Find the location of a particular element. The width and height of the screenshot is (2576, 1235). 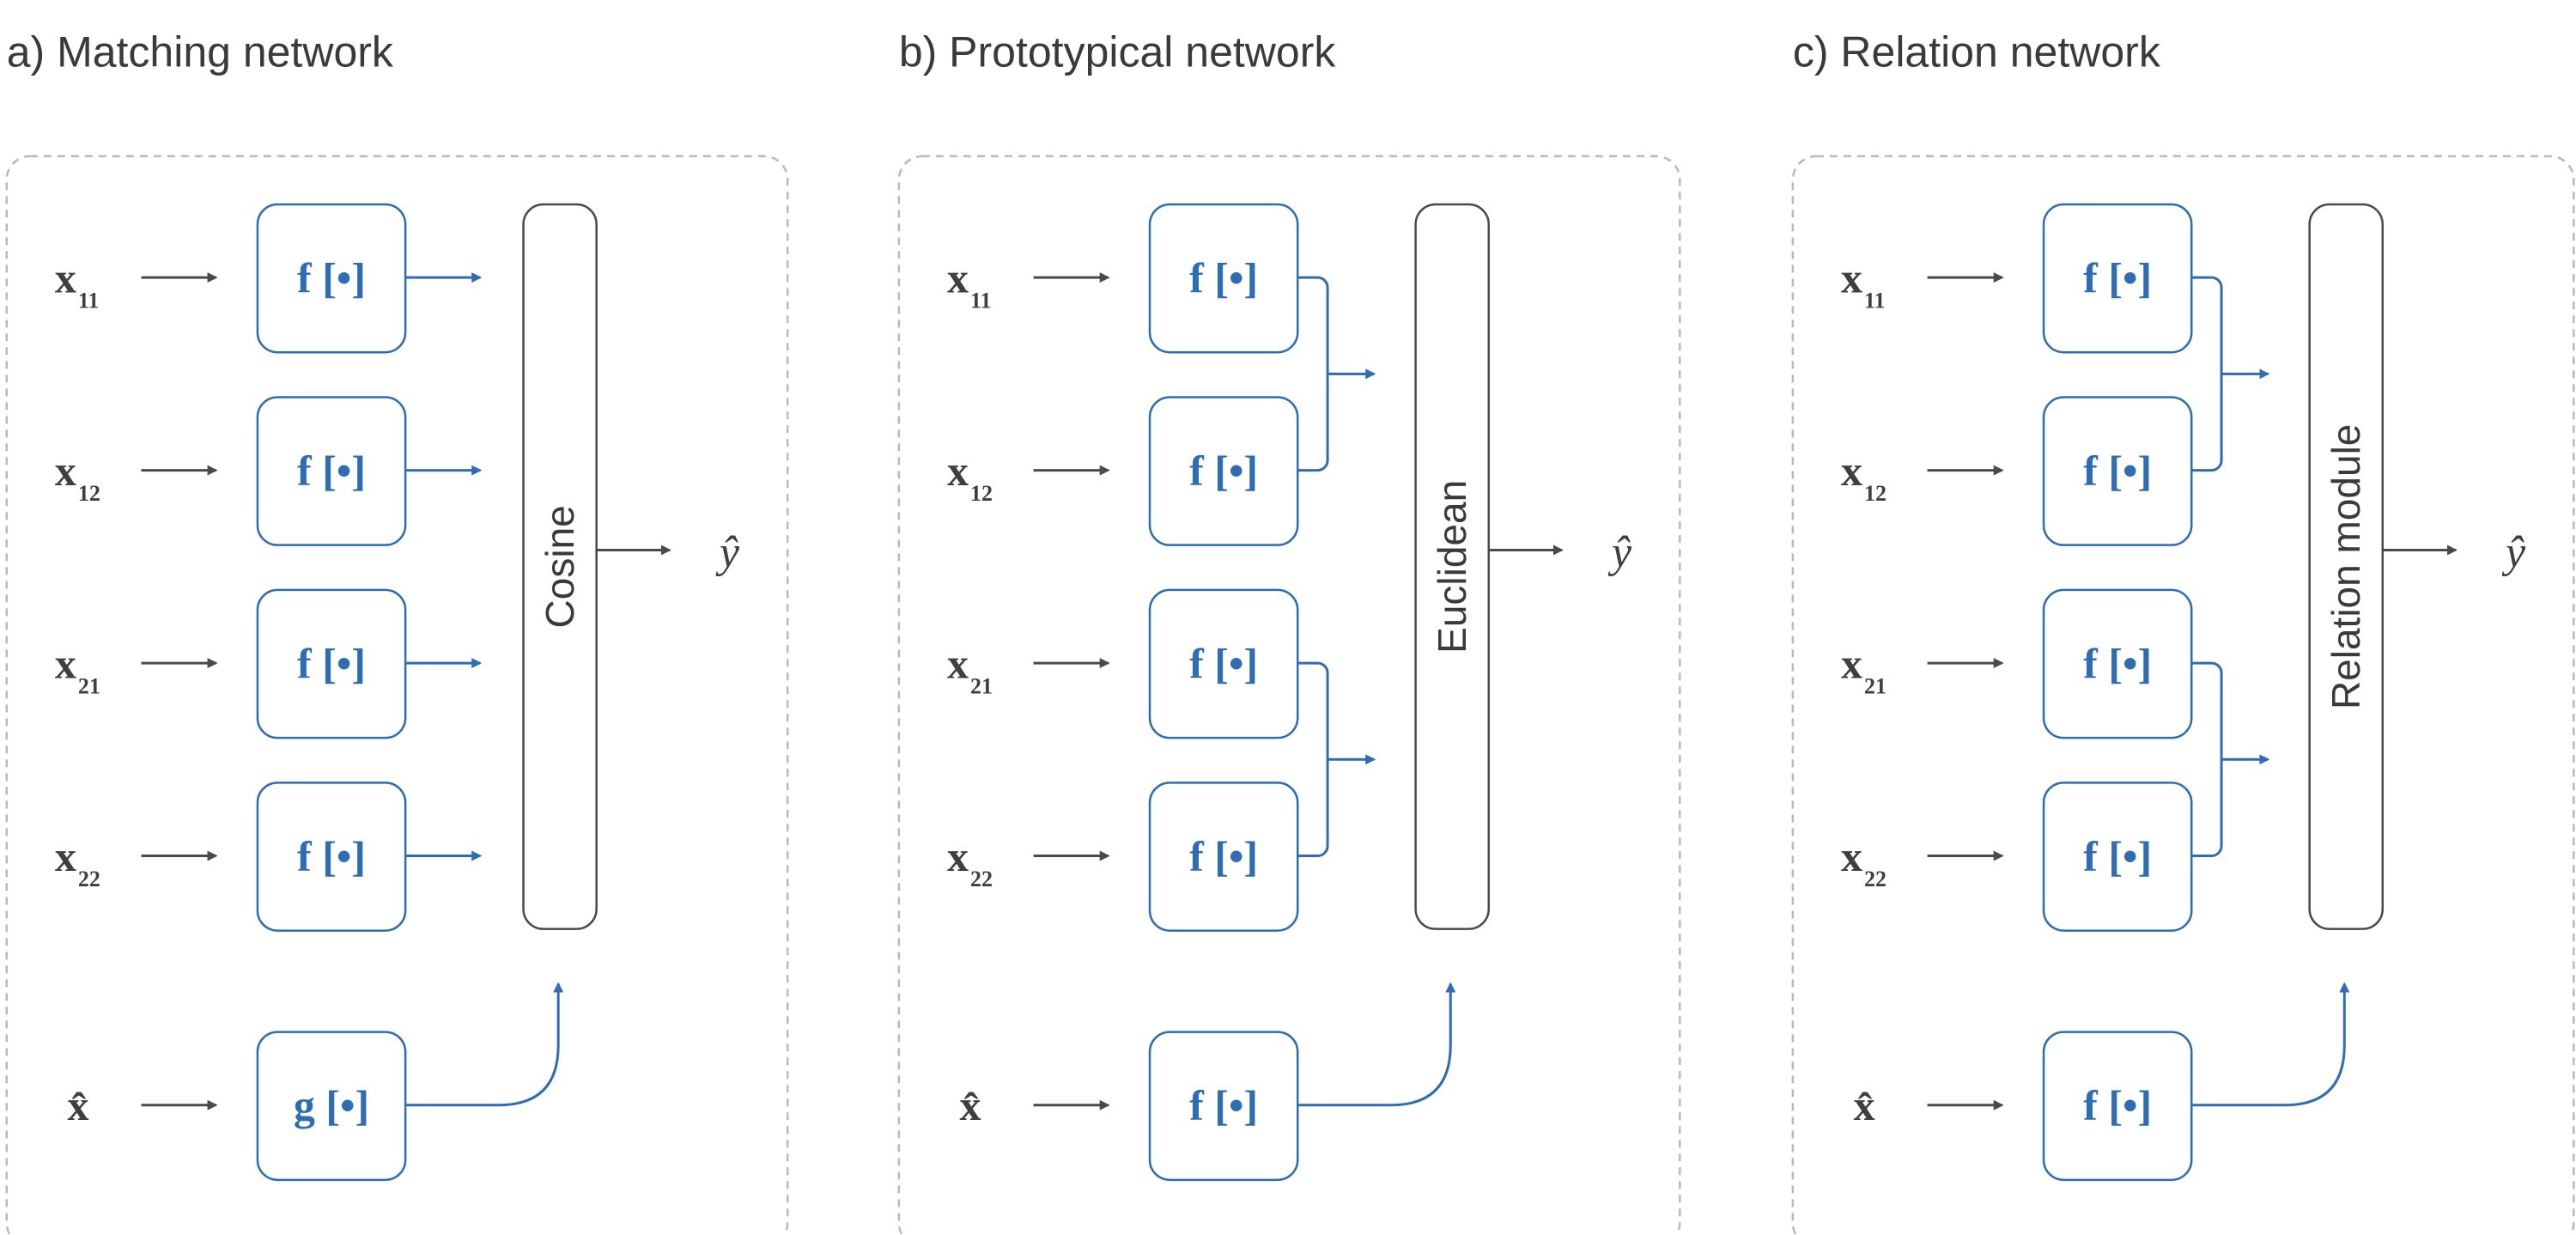

comparison-module-label: Relation module is located at coordinates (2346, 566).